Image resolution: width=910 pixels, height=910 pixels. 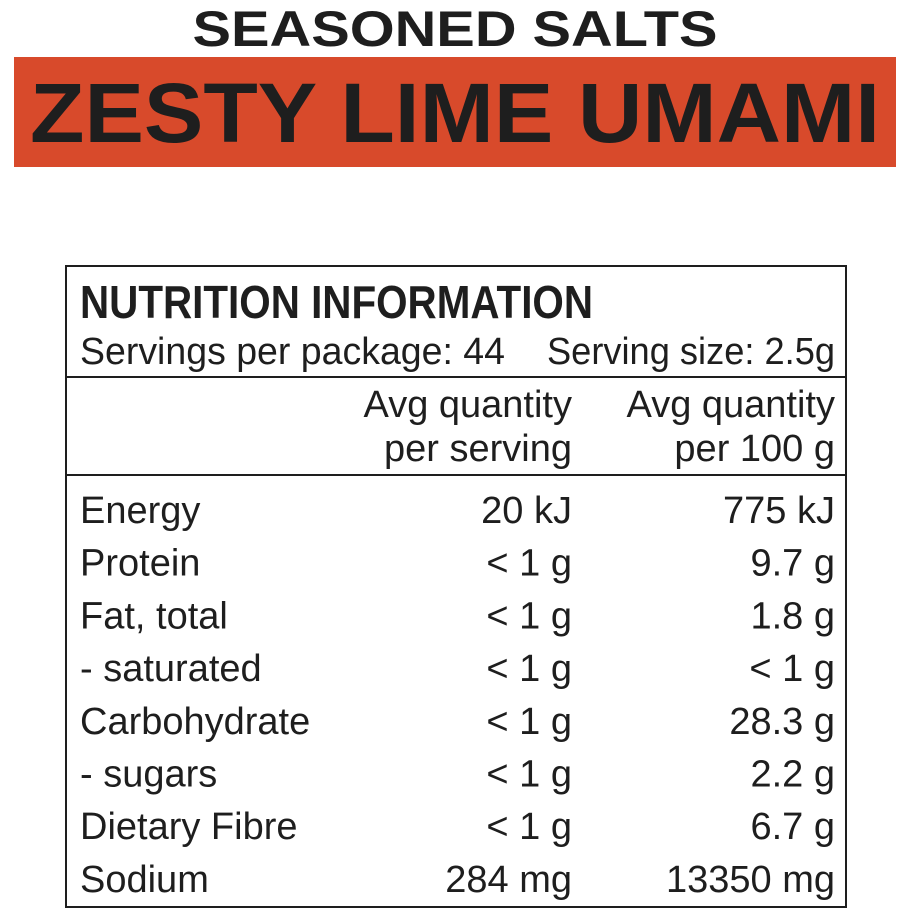 I want to click on nutrient-name: Carbohydrate, so click(x=195, y=722).